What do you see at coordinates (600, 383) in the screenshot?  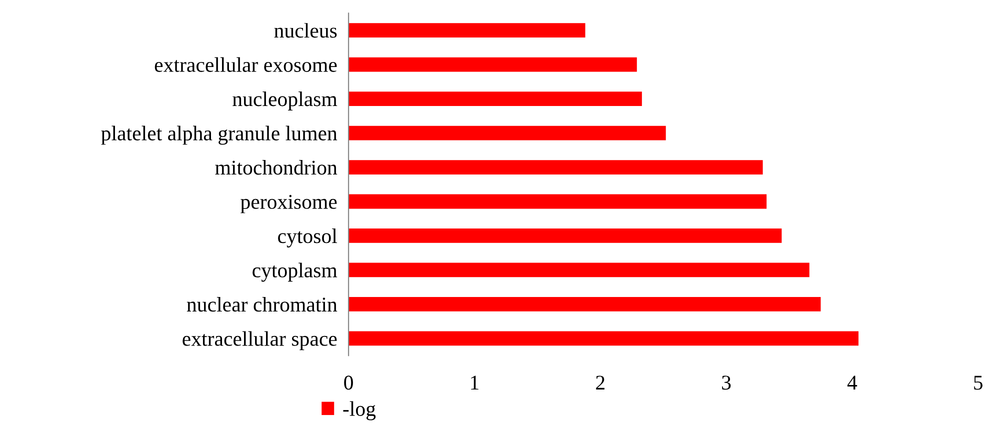 I see `x-tick-label: 2` at bounding box center [600, 383].